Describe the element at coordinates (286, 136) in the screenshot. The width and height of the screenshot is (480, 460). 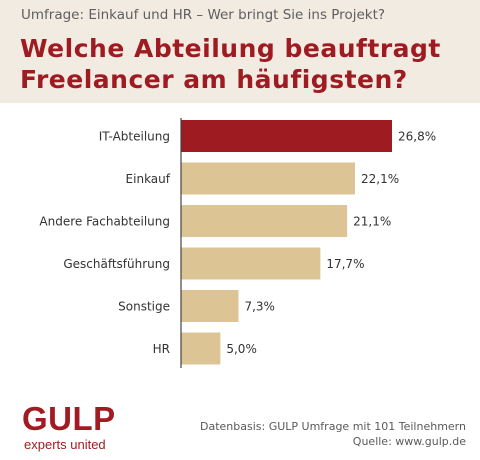
I see `bar-it-abteilung` at that location.